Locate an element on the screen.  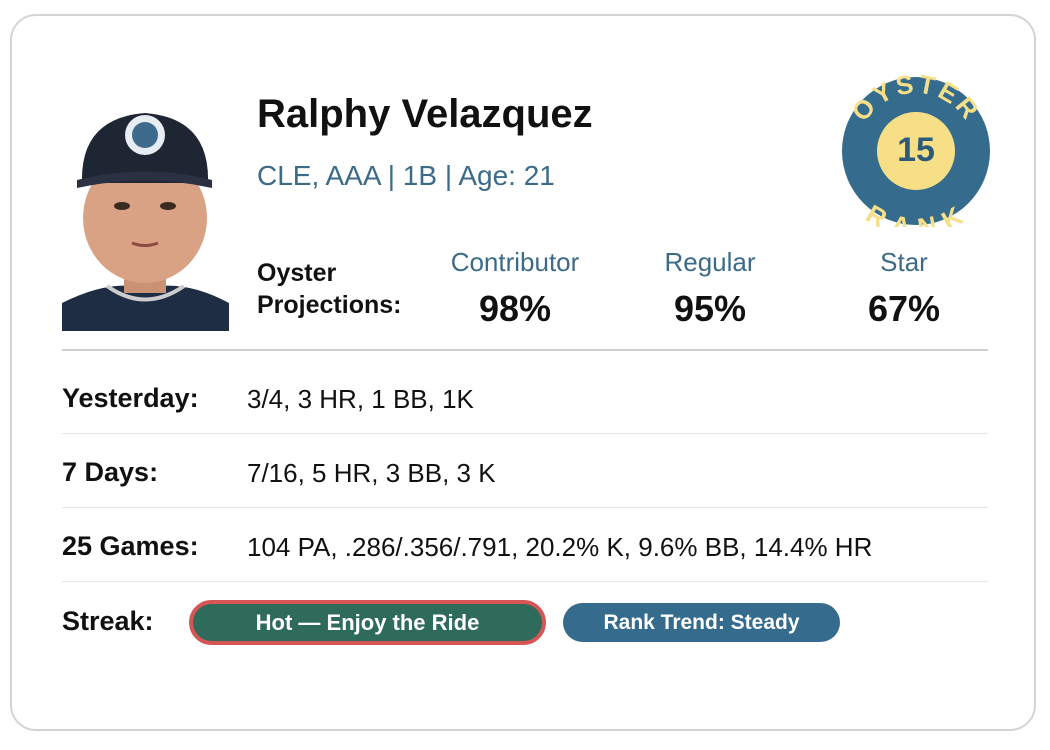
player-photo is located at coordinates (145, 219).